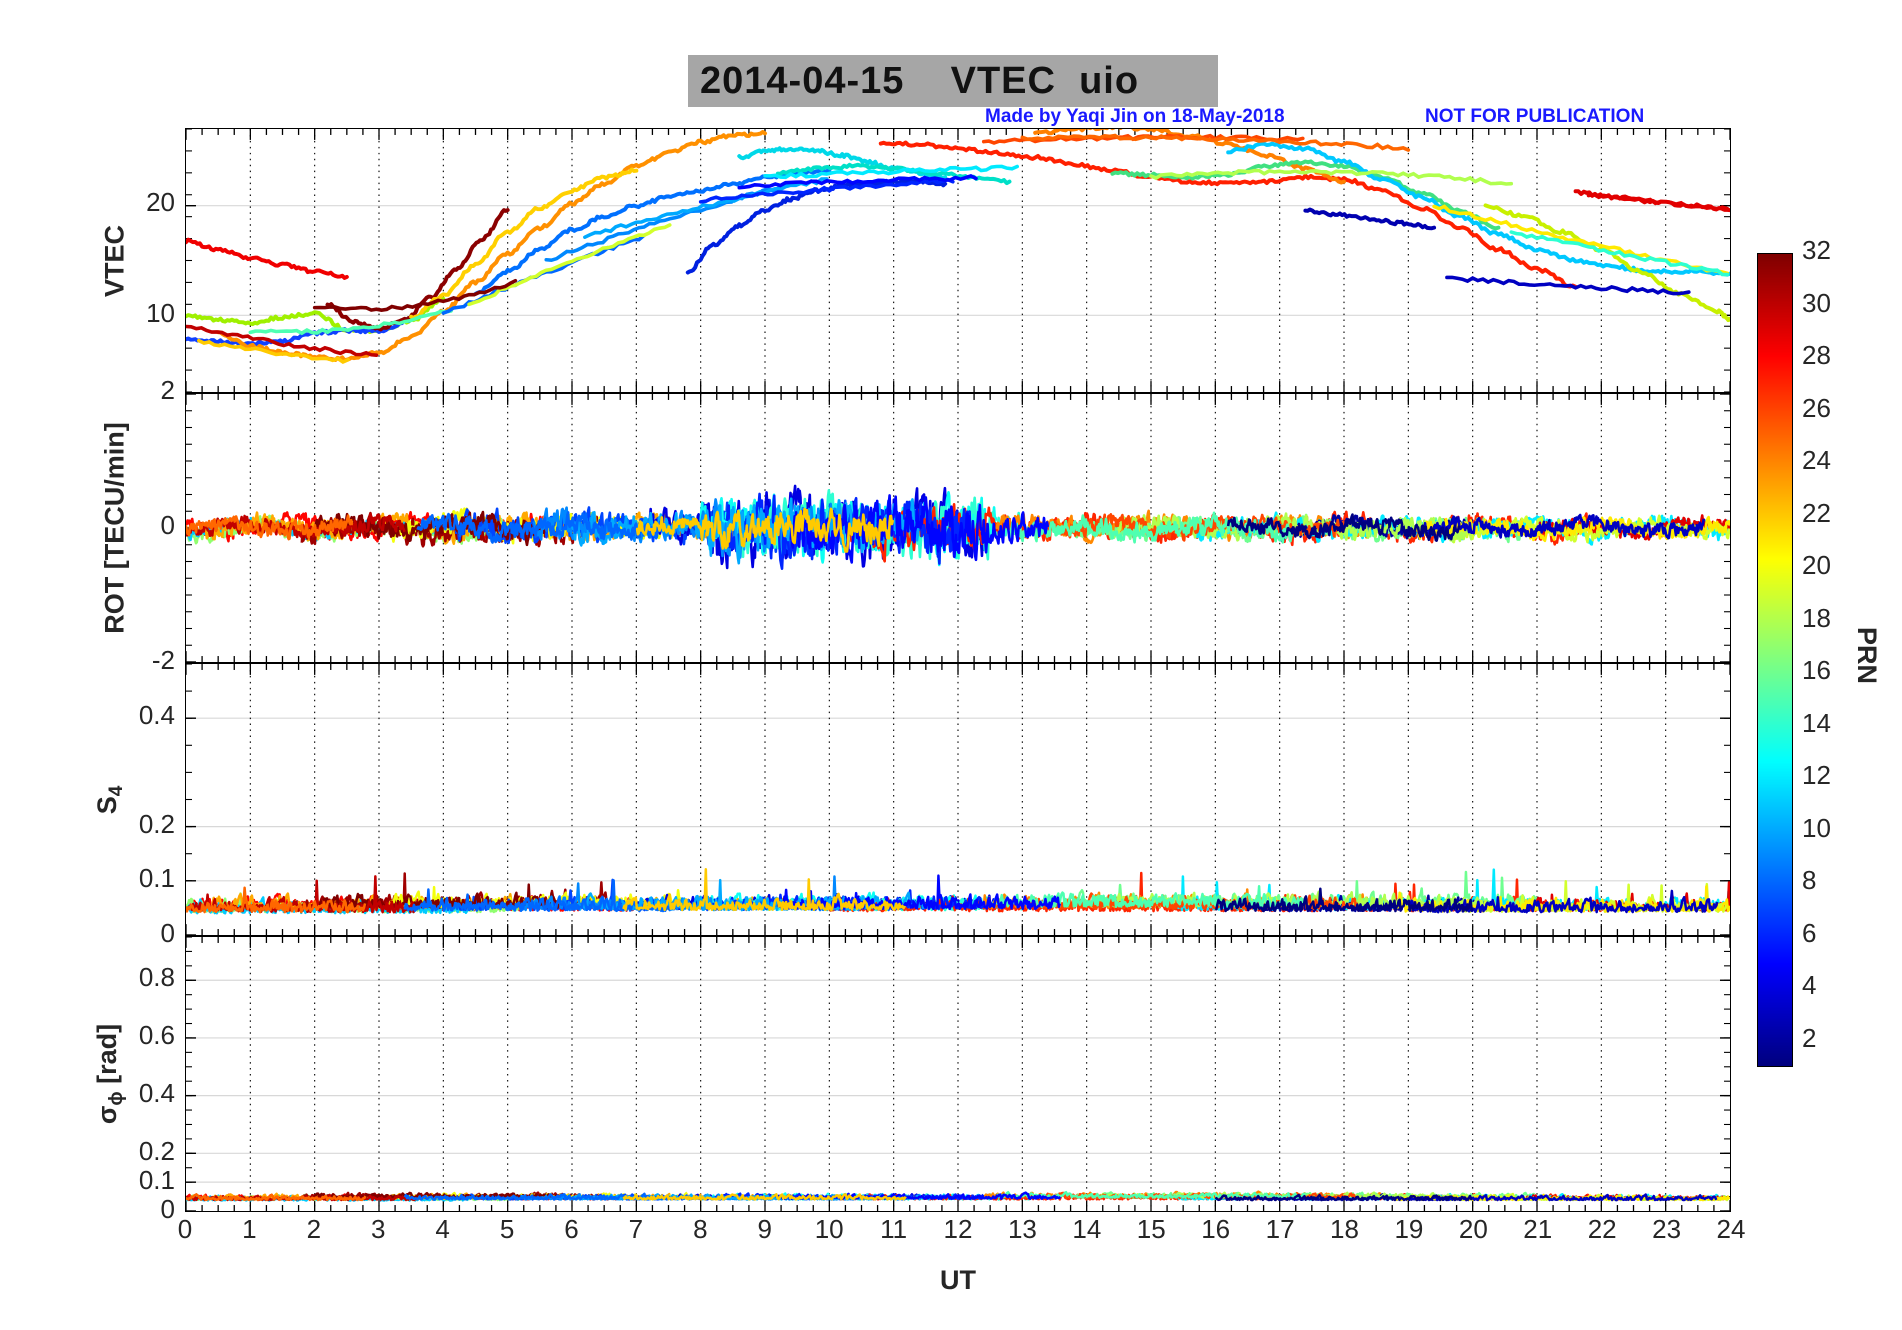  I want to click on x-tick-label: 18, so click(1344, 1229).